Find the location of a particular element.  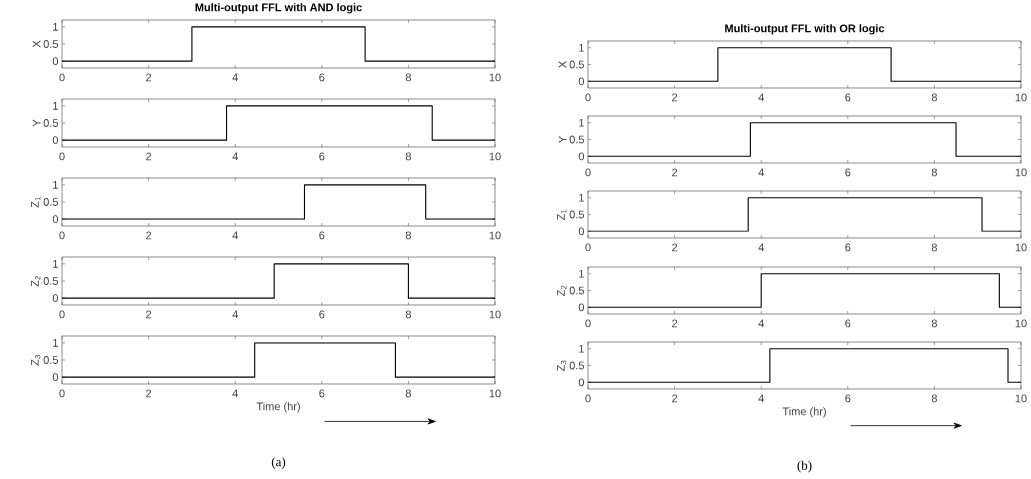

text: (a) is located at coordinates (278, 463).